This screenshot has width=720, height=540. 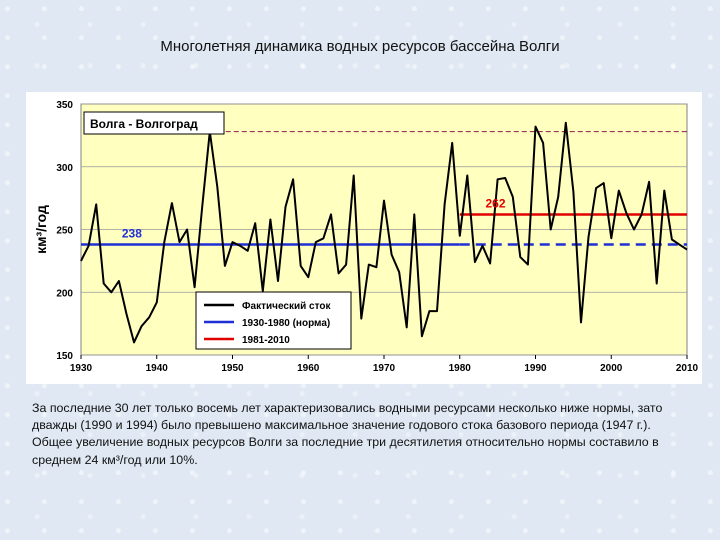 I want to click on x-tick-label: 1960, so click(x=308, y=368).